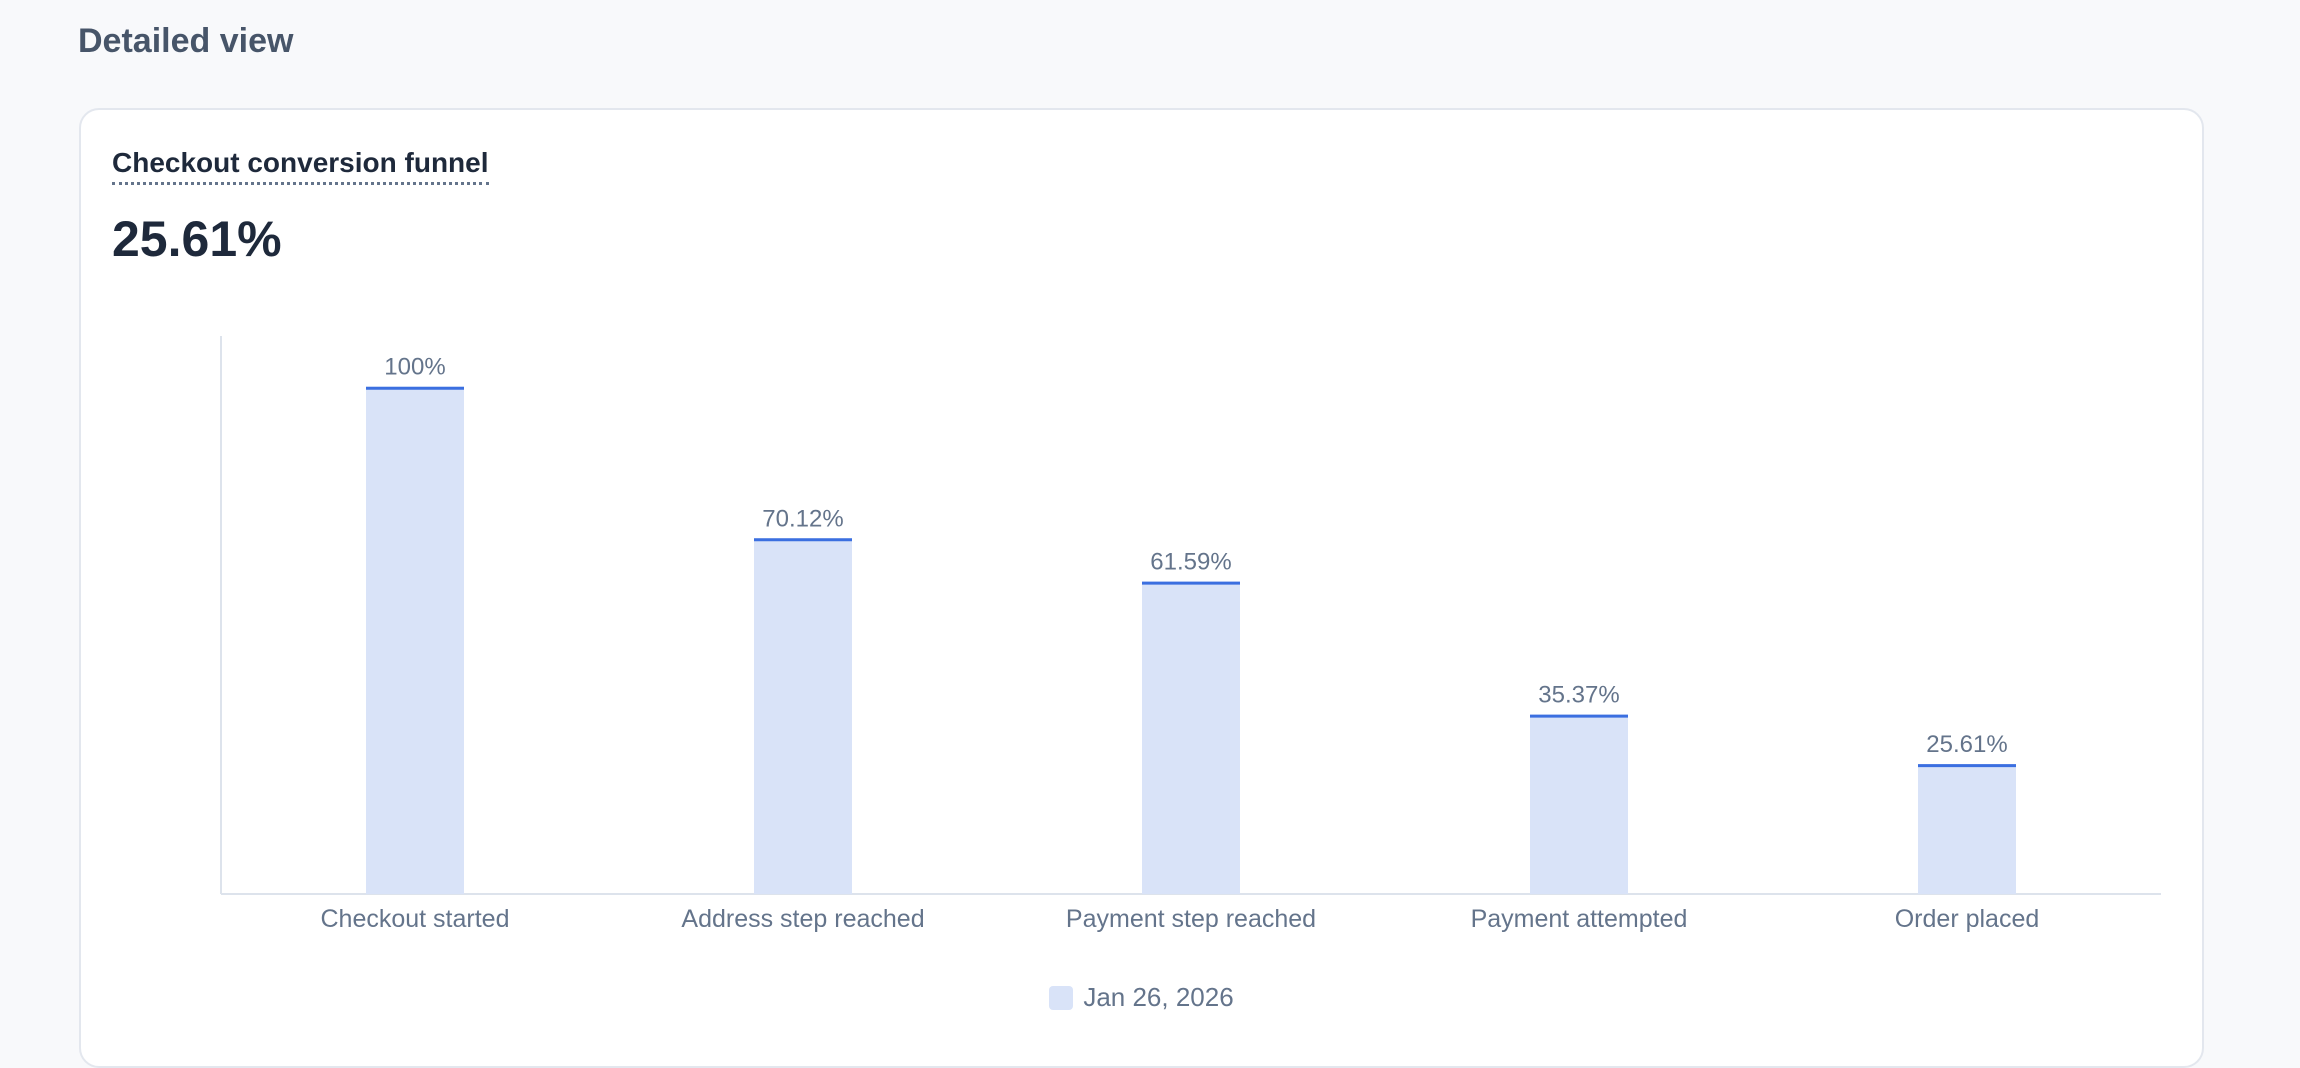 This screenshot has height=1068, width=2300. What do you see at coordinates (197, 239) in the screenshot?
I see `conversion-metric: 25.61%` at bounding box center [197, 239].